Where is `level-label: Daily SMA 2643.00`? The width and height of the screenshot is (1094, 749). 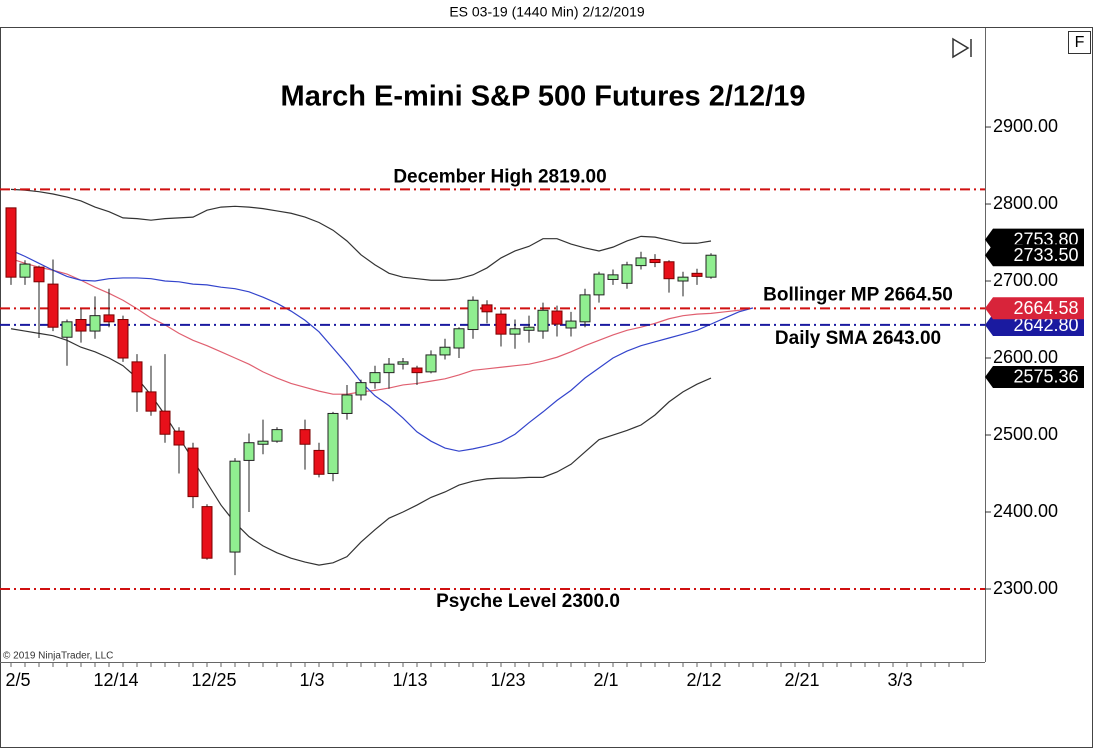
level-label: Daily SMA 2643.00 is located at coordinates (858, 338).